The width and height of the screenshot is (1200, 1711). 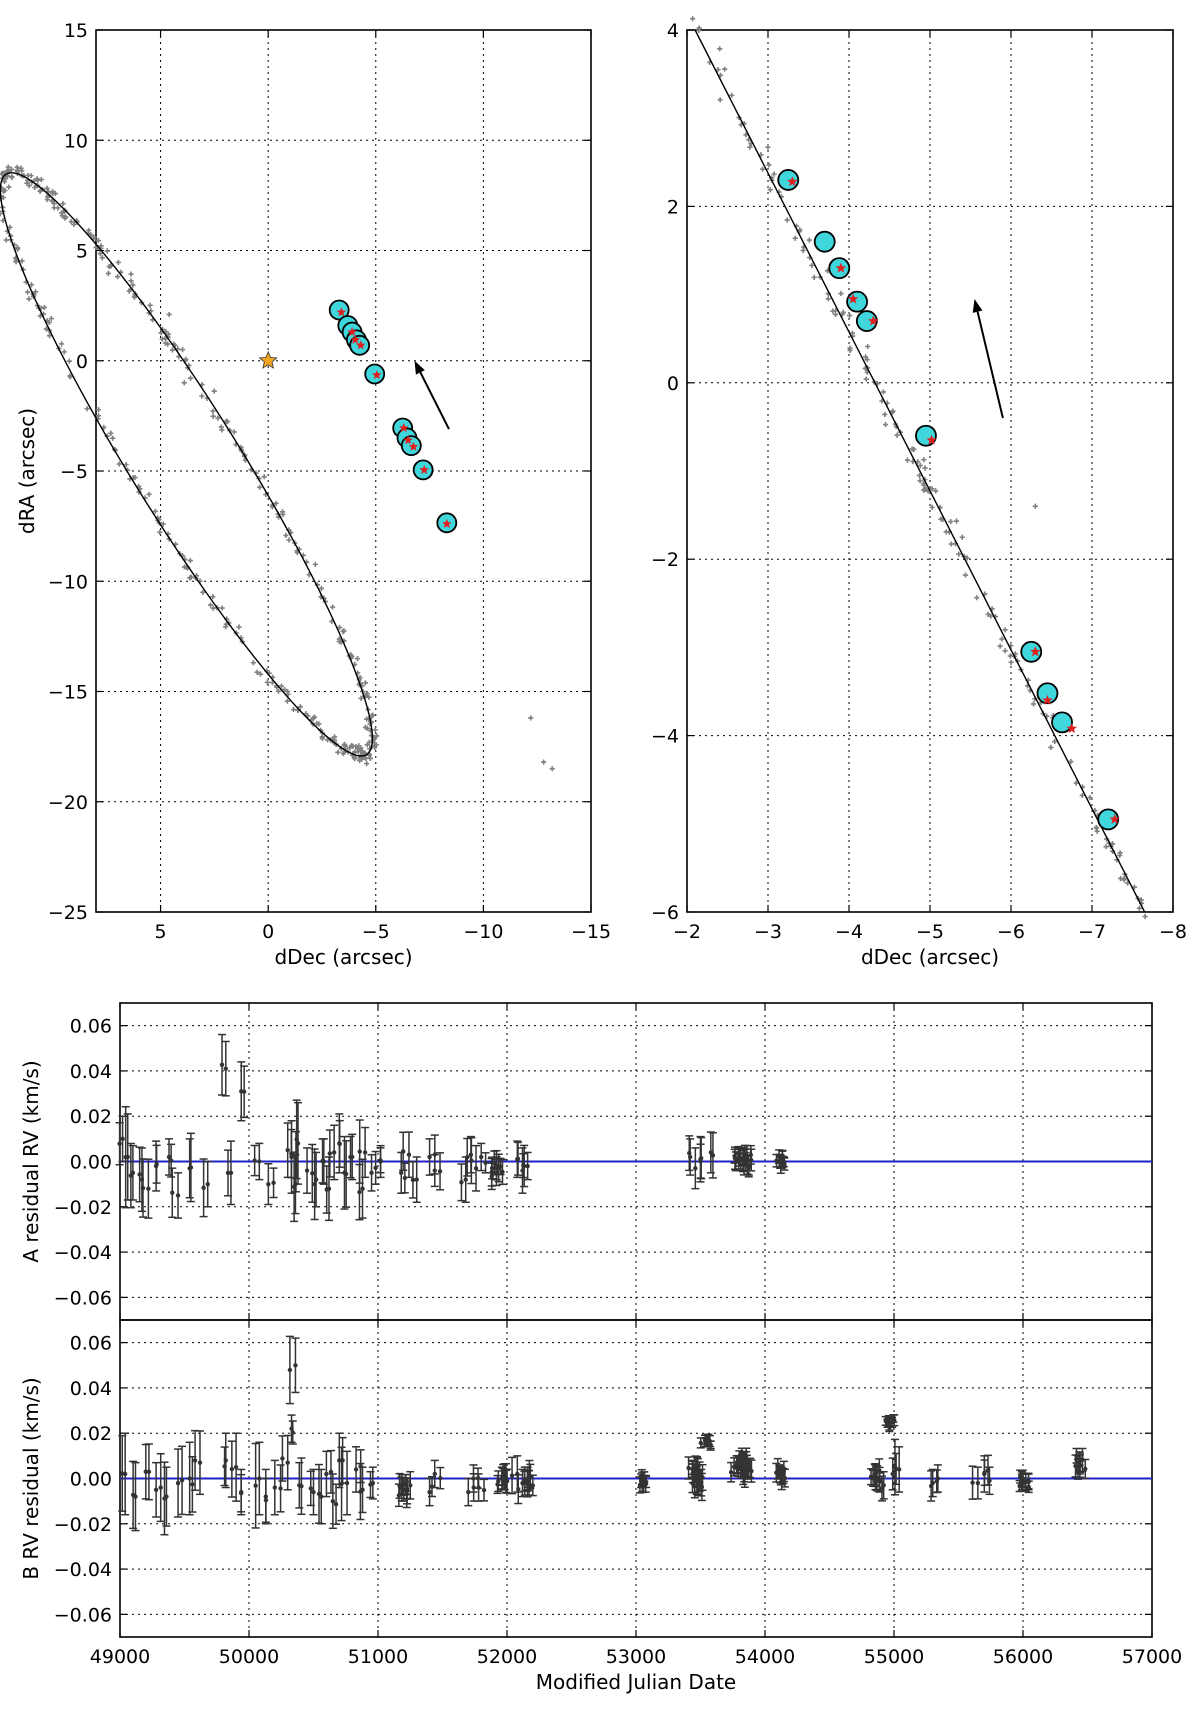 I want to click on x-tick-label: −5, so click(x=930, y=932).